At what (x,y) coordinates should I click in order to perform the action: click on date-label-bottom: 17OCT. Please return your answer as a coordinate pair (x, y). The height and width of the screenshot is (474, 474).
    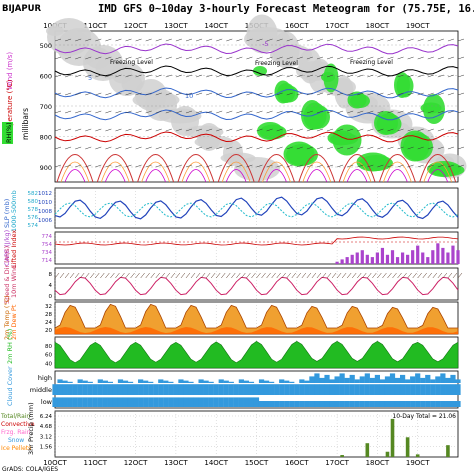
    Looking at the image, I should click on (337, 463).